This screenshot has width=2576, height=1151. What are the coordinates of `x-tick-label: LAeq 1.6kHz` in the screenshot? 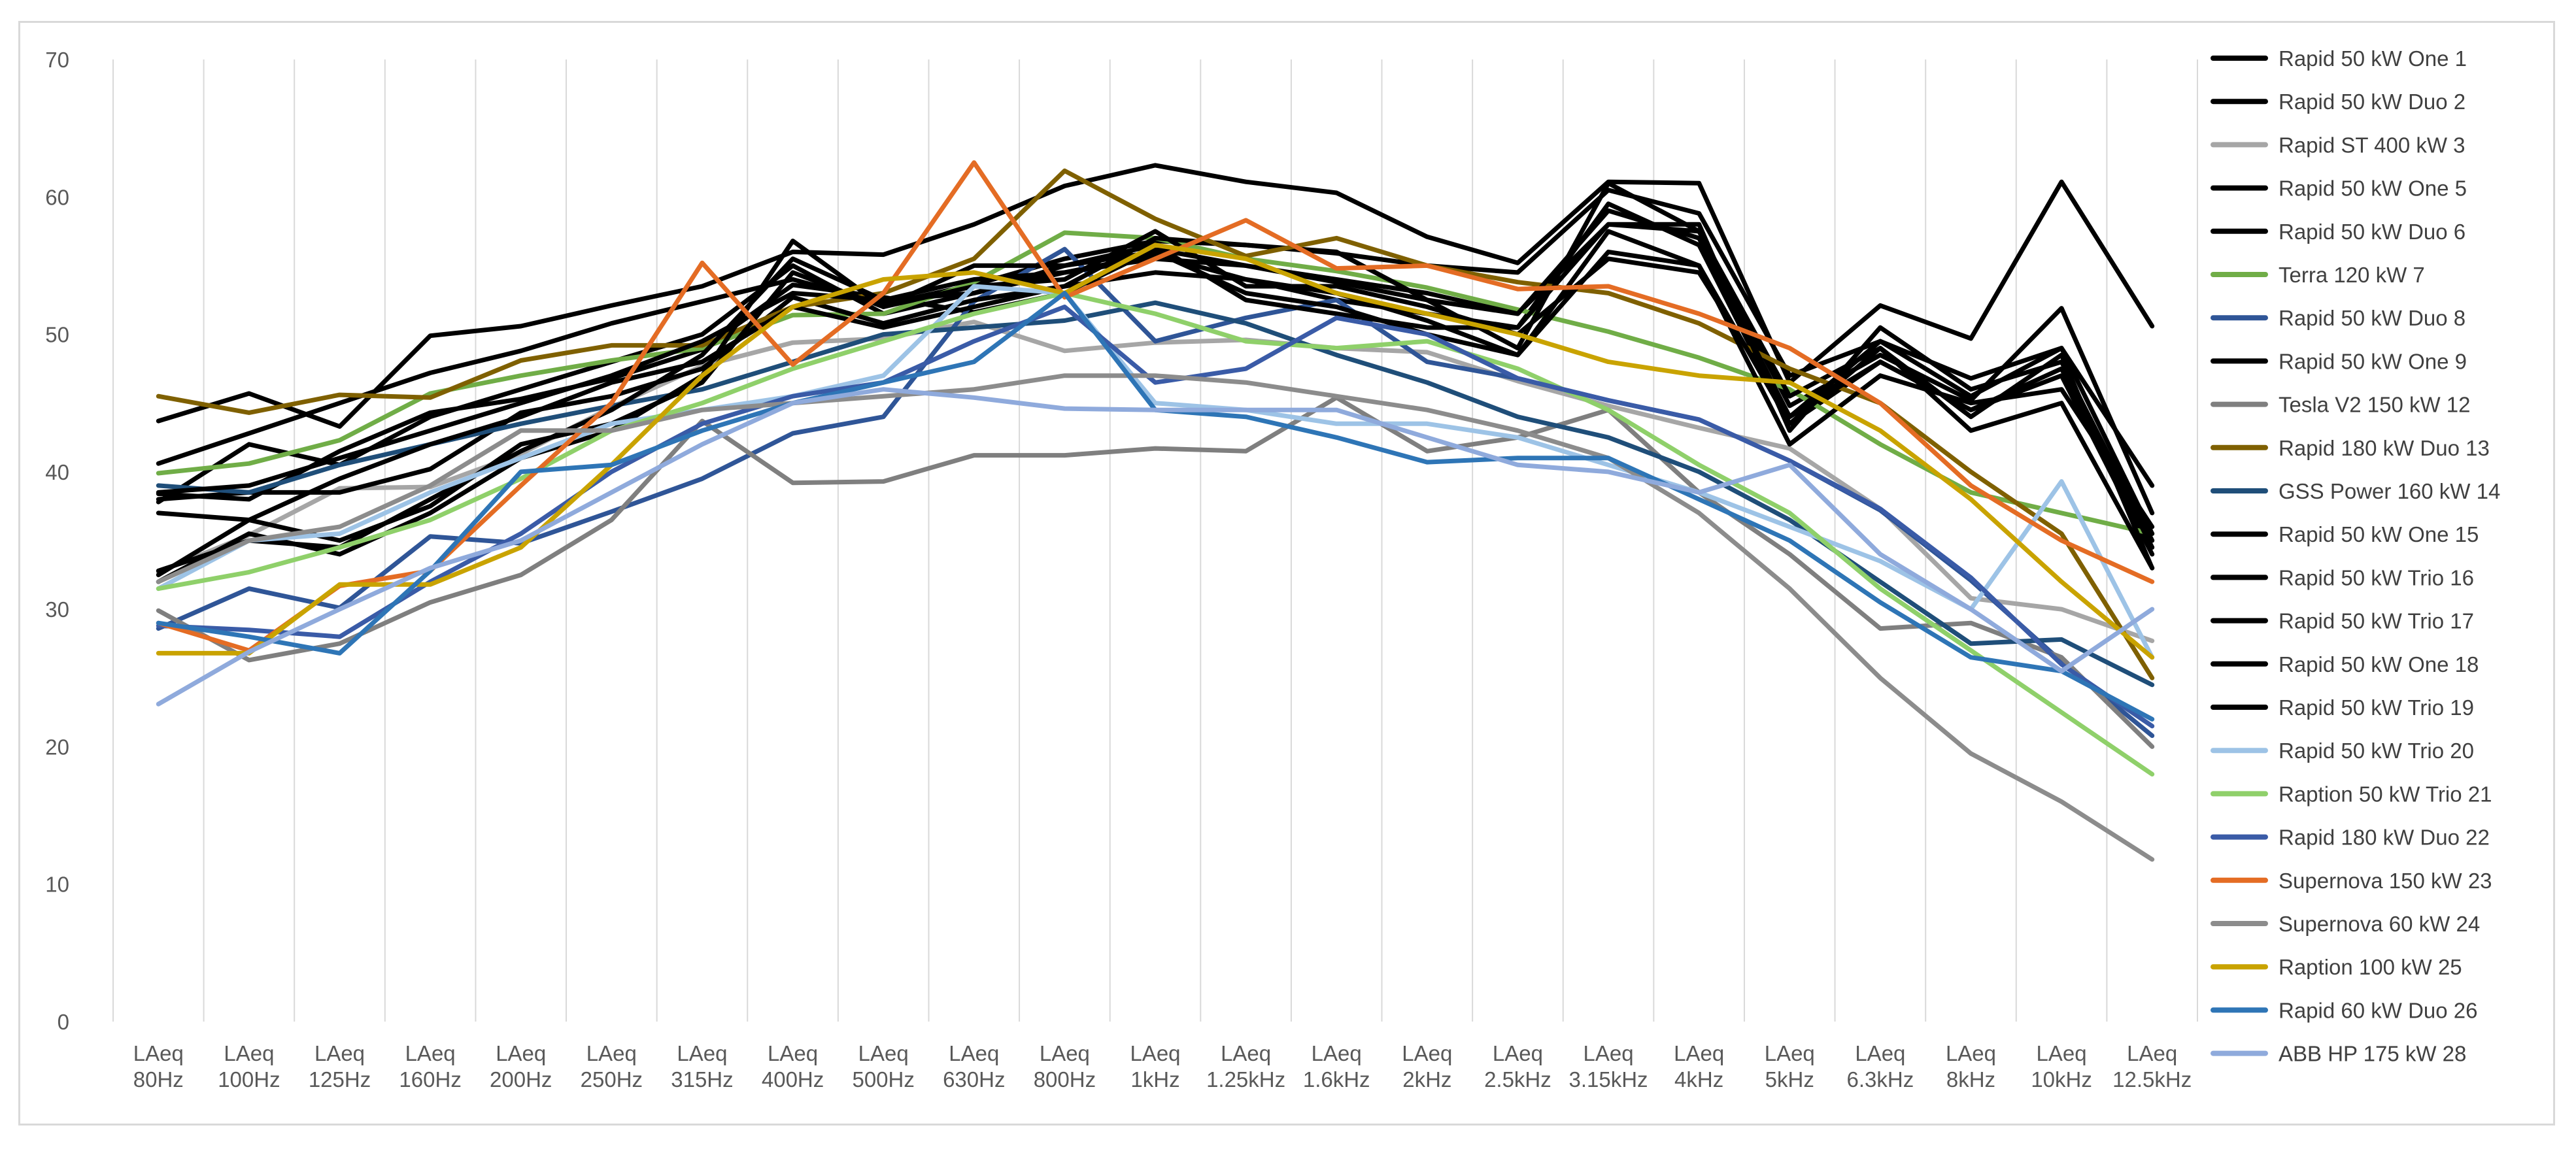 It's located at (1336, 1066).